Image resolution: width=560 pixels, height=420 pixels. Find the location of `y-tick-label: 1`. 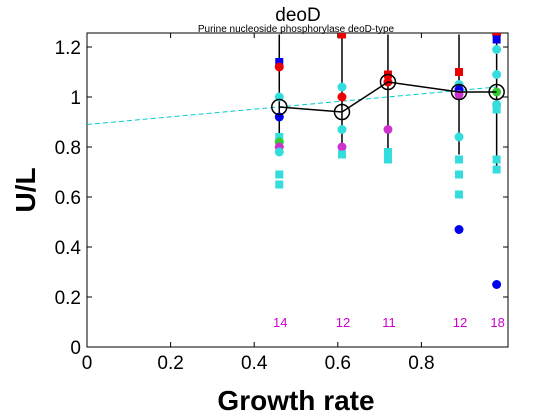

y-tick-label: 1 is located at coordinates (75, 98).